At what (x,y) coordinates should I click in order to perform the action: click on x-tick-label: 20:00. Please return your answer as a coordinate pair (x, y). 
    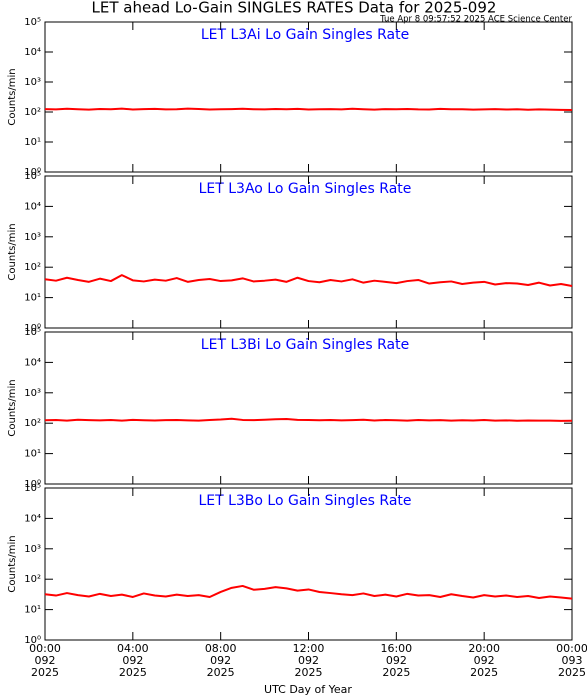
    Looking at the image, I should click on (484, 648).